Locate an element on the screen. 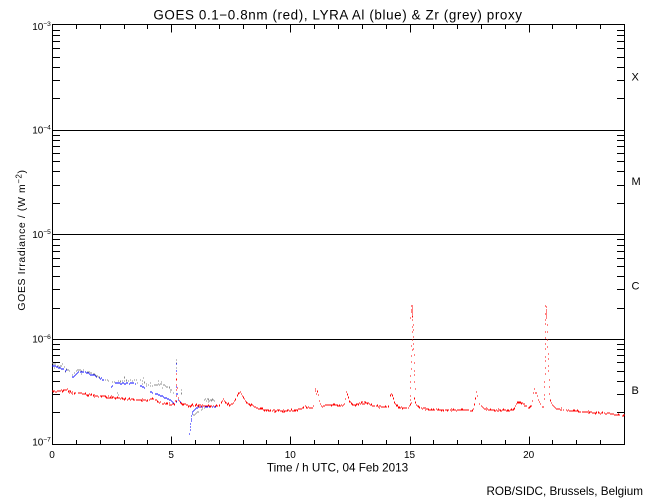  svg-text: B is located at coordinates (635, 391).